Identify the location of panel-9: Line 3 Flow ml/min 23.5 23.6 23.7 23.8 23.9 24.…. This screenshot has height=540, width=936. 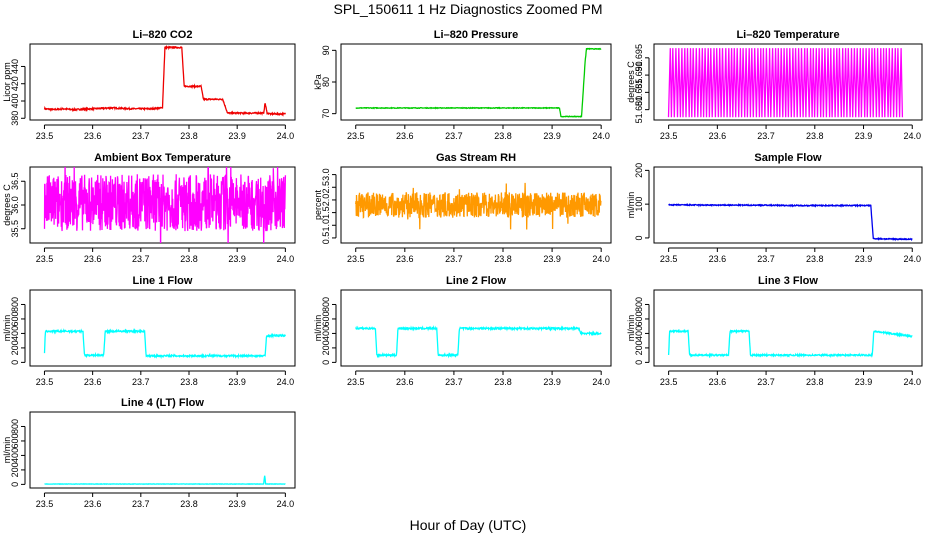
(774, 331).